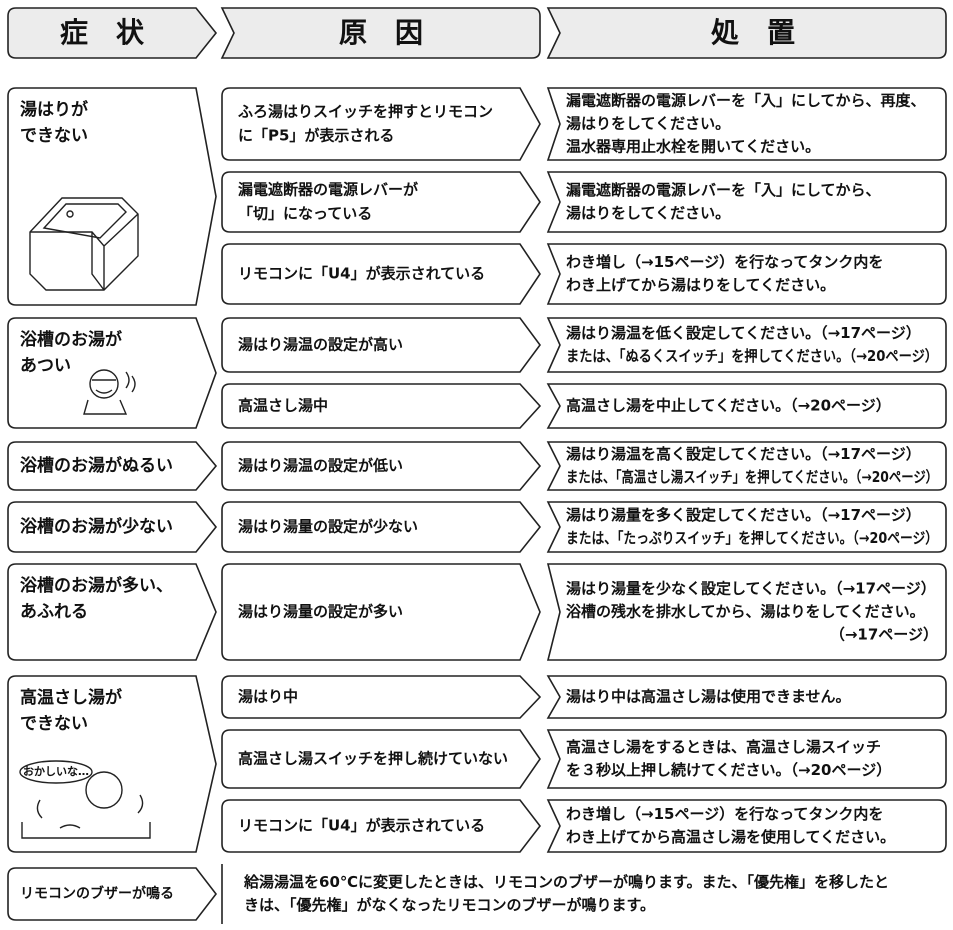 Image resolution: width=953 pixels, height=930 pixels. What do you see at coordinates (753, 32) in the screenshot?
I see `header-remedy: 処 置` at bounding box center [753, 32].